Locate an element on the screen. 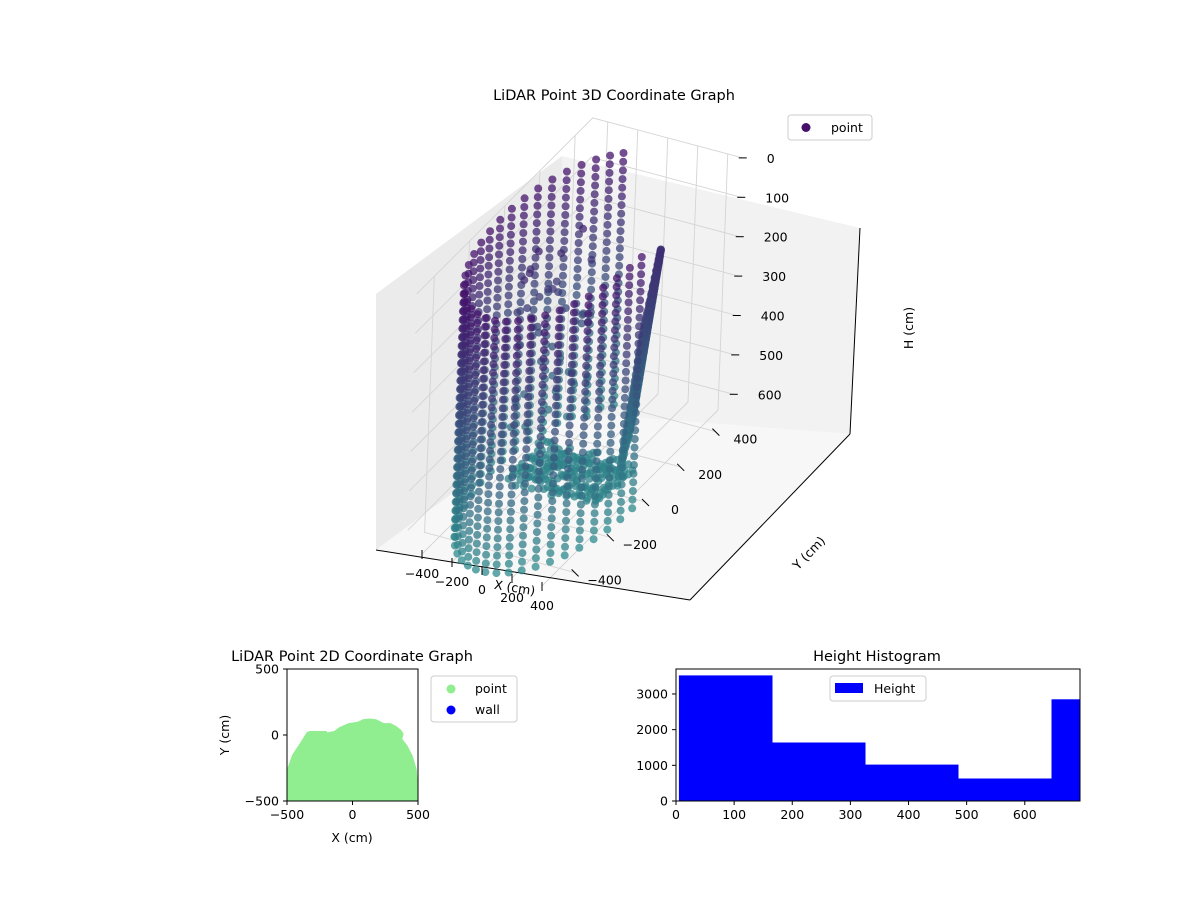 The height and width of the screenshot is (904, 1200). grid-line-x is located at coordinates (575, 354).